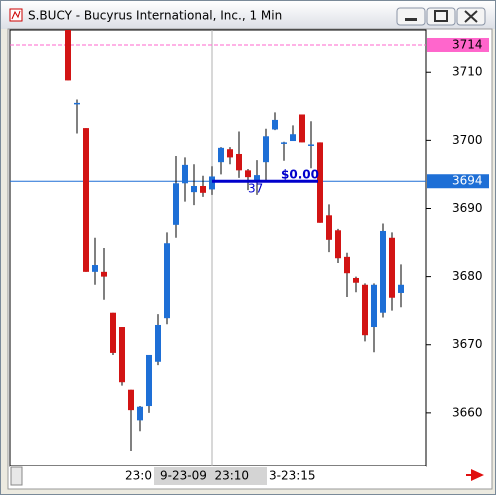  I want to click on y-tick-label: 3680, so click(467, 276).